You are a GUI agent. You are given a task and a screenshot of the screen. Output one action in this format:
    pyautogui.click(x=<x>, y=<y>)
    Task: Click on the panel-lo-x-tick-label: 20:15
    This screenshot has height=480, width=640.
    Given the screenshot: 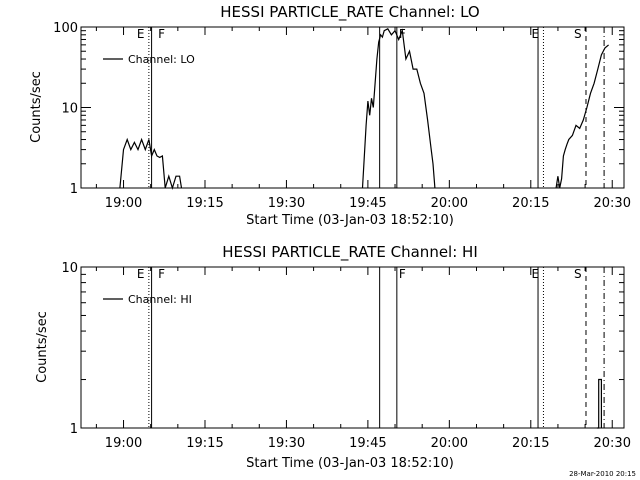 What is the action you would take?
    pyautogui.click(x=530, y=203)
    